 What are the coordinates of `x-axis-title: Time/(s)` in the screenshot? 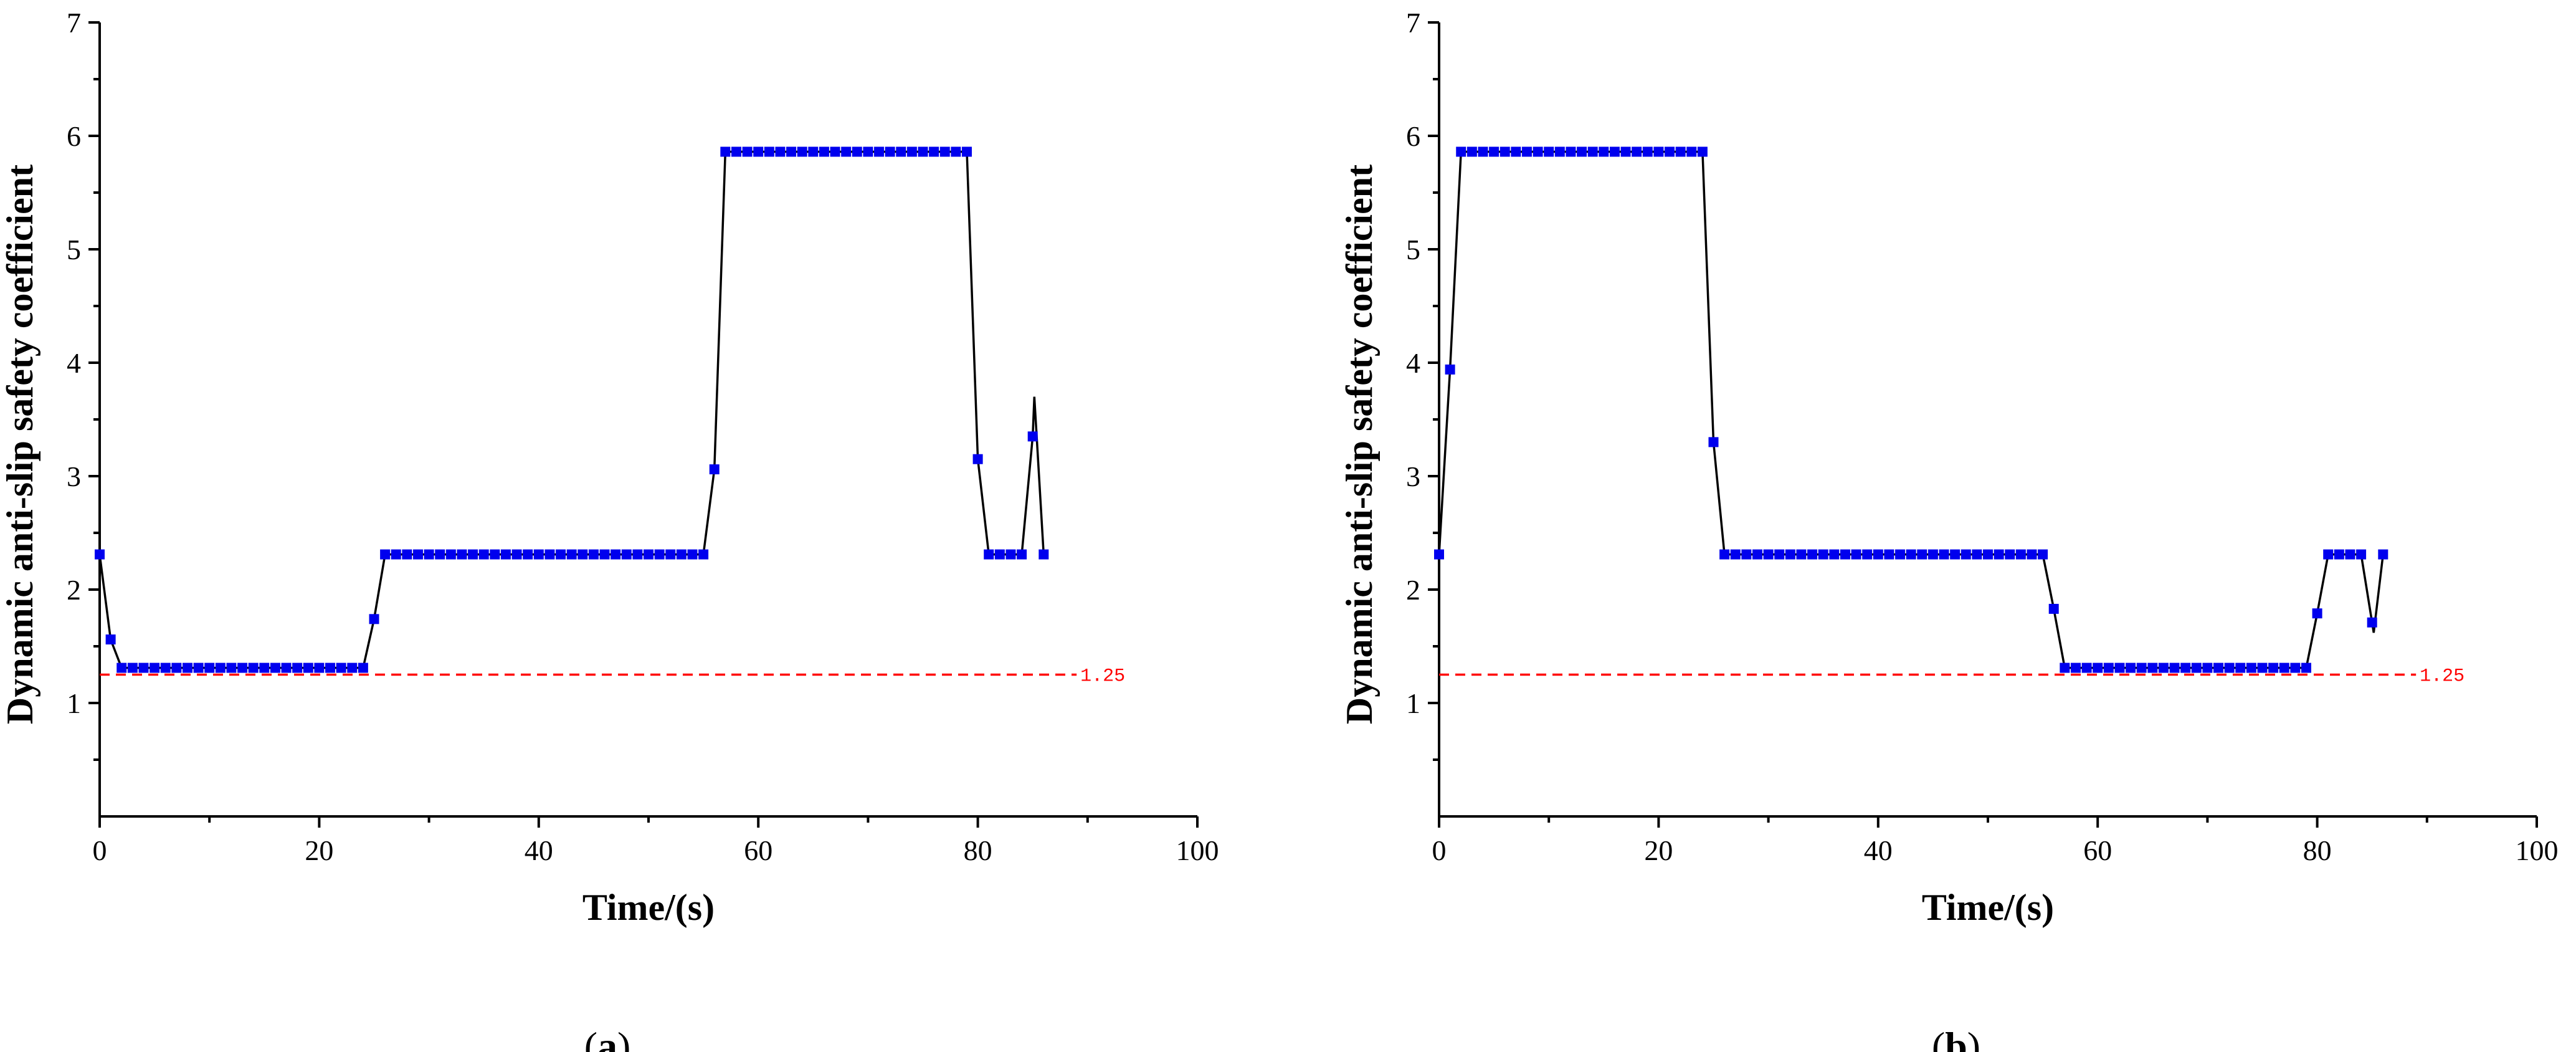 It's located at (1988, 908).